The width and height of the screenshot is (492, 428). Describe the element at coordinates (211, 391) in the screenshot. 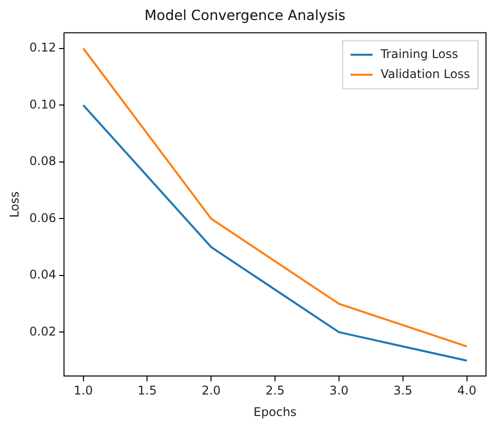

I see `x-tick-label: 2.0` at that location.